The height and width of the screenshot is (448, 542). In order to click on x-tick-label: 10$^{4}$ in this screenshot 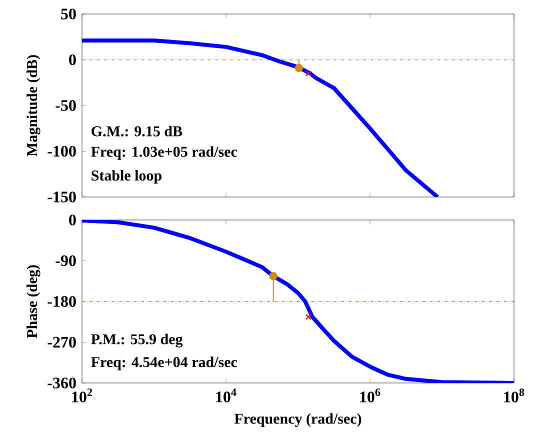, I will do `click(226, 395)`.